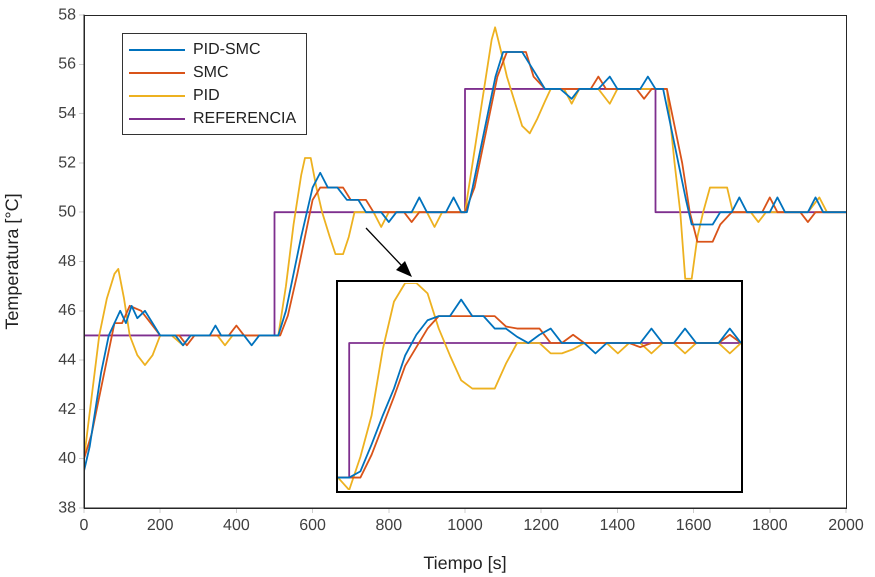  I want to click on y-tick-label: 38, so click(67, 507).